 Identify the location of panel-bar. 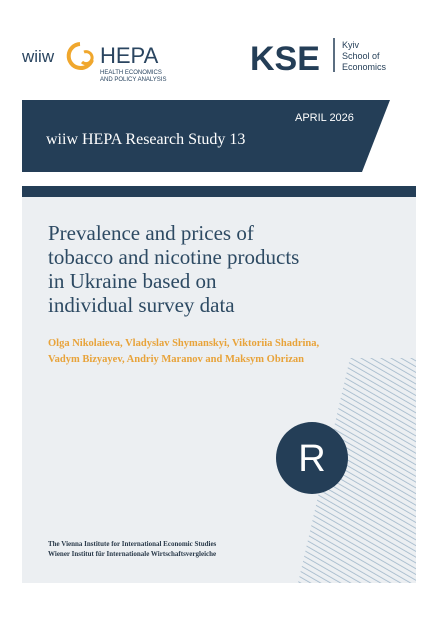
(219, 191).